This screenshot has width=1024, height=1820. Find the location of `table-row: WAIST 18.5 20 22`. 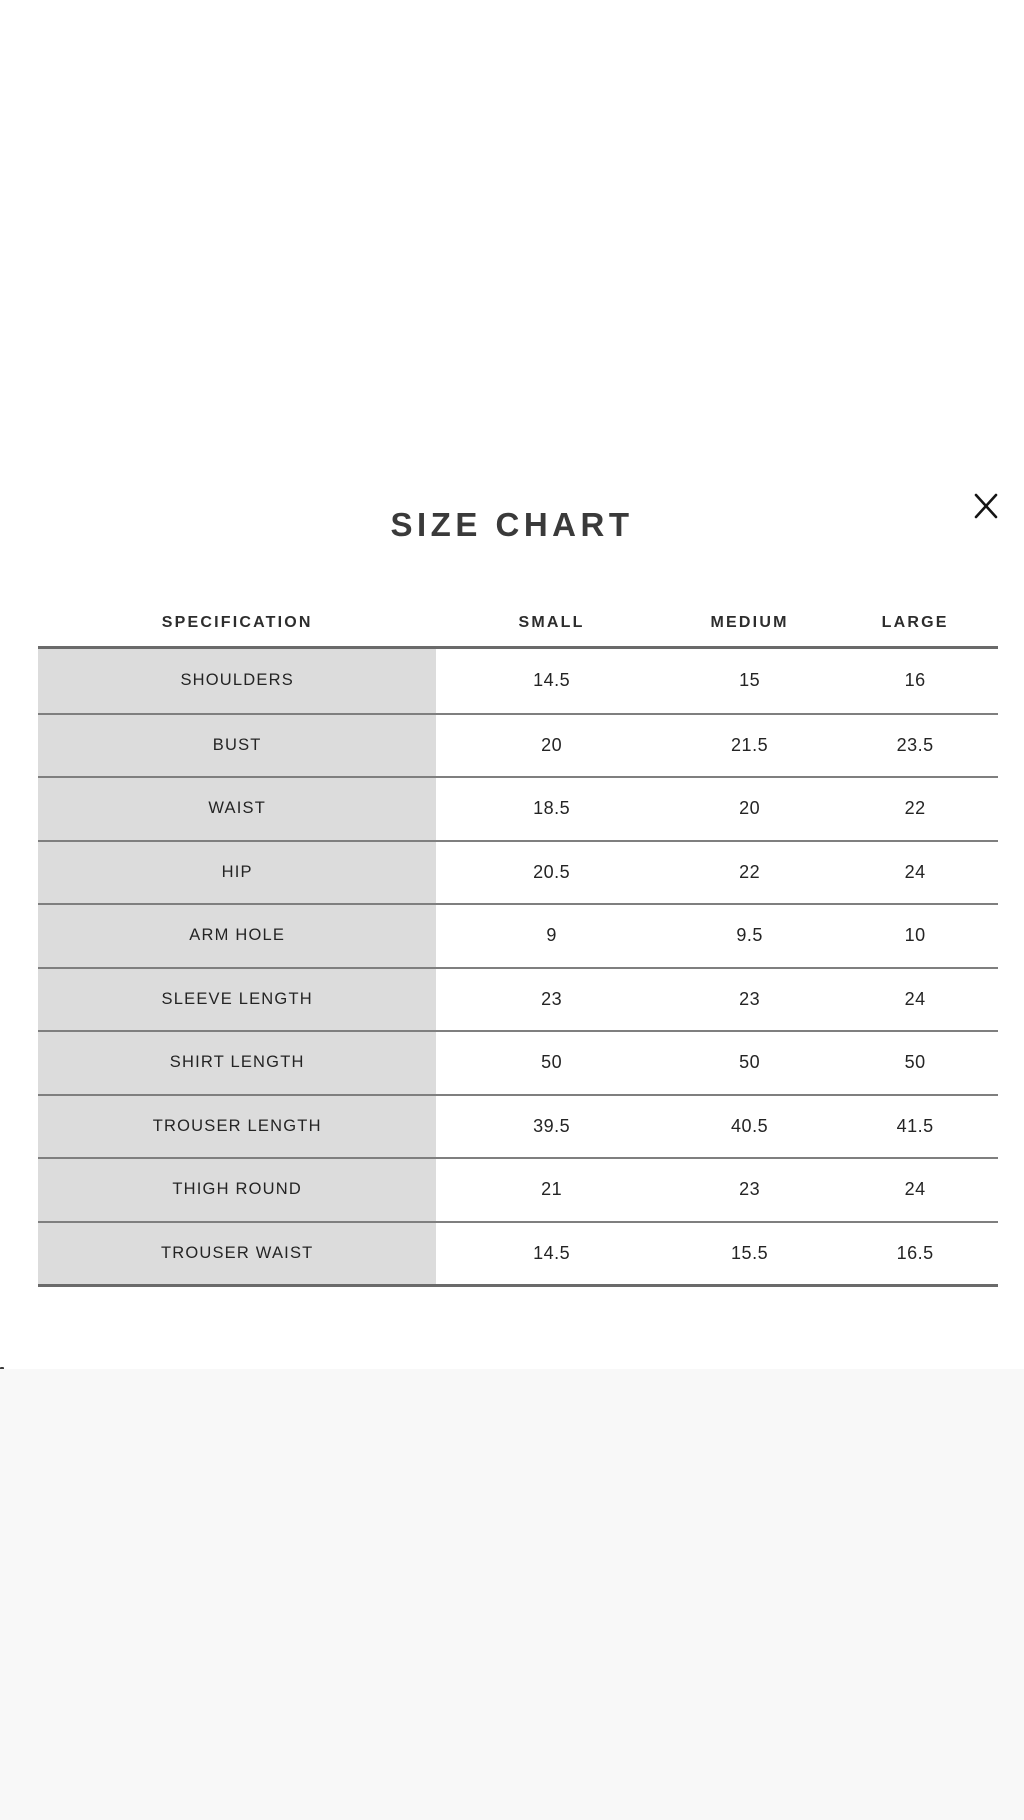

table-row: WAIST 18.5 20 22 is located at coordinates (518, 808).